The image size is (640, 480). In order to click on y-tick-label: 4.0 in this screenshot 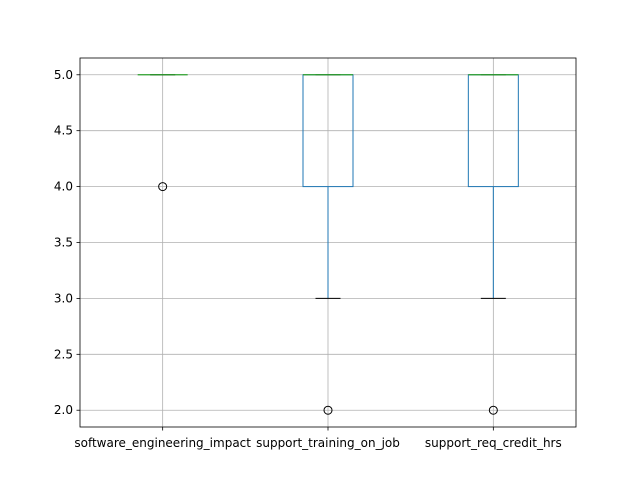, I will do `click(63, 187)`.